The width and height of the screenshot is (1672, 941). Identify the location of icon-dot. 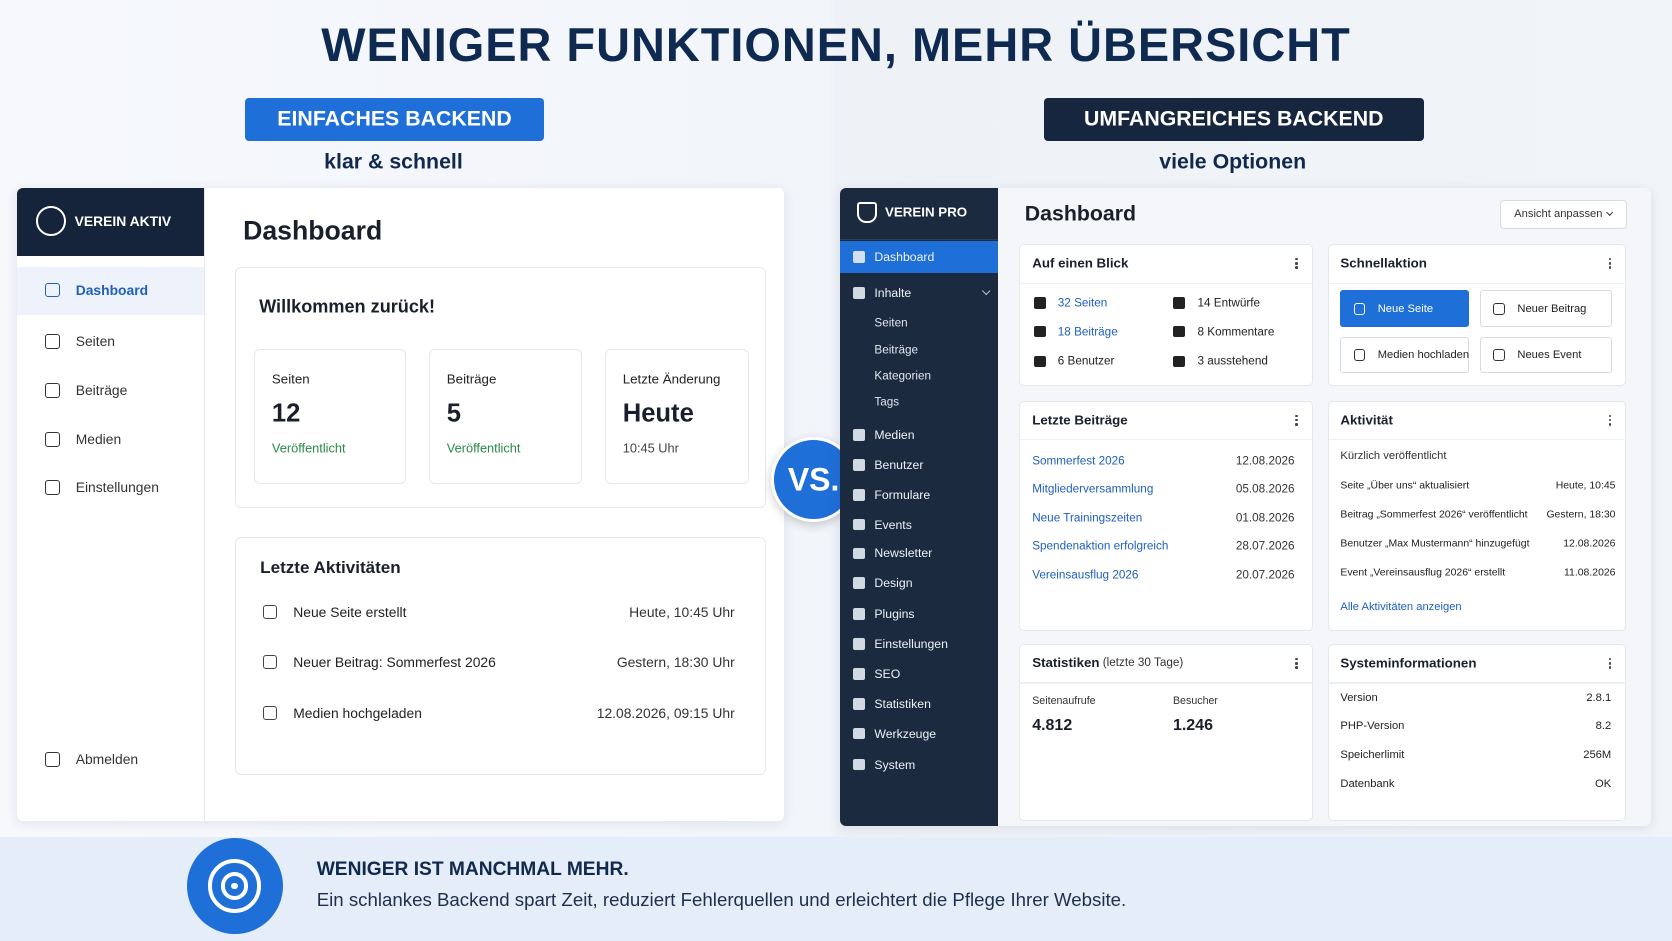
(234, 886).